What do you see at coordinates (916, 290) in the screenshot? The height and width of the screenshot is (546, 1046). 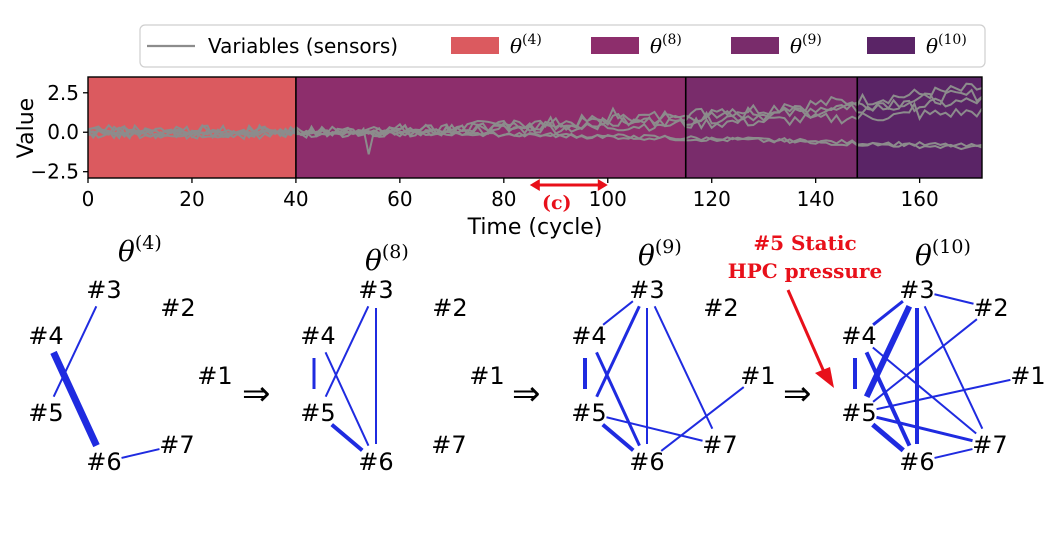 I see `graph-3-node-3: #3` at bounding box center [916, 290].